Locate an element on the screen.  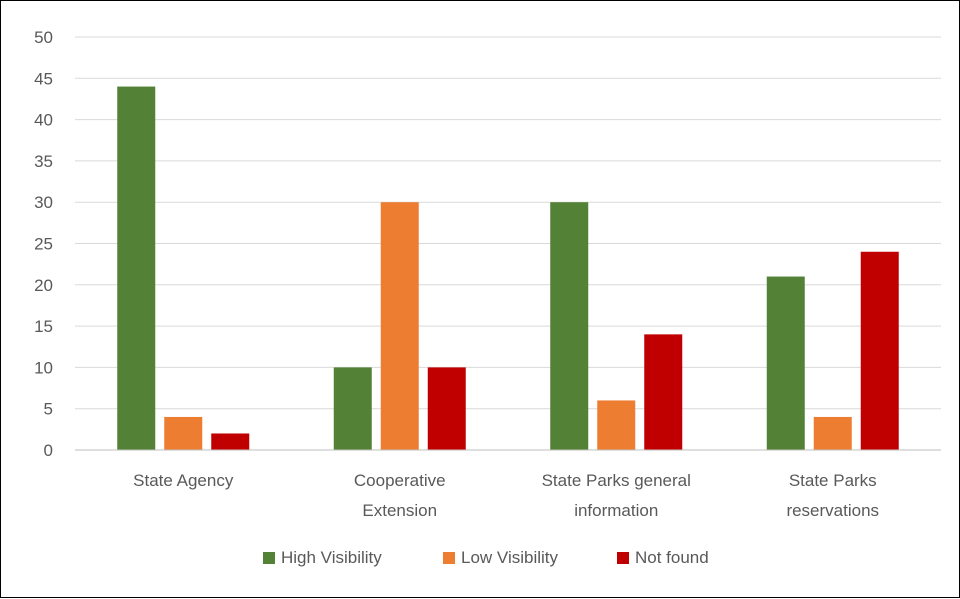
legend-label: High Visibility is located at coordinates (331, 557).